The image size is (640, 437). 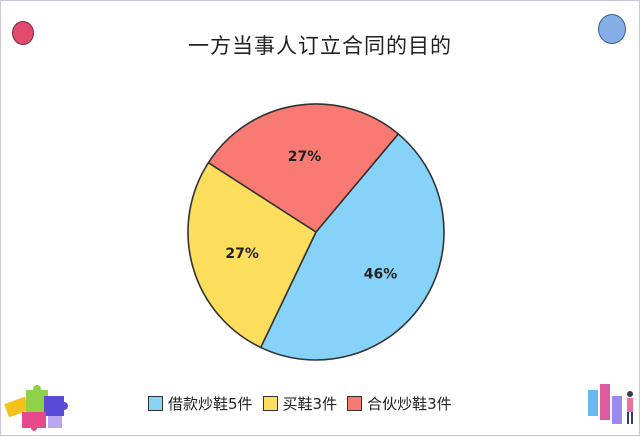 I want to click on legend-item-1: 买鞋3件, so click(x=300, y=403).